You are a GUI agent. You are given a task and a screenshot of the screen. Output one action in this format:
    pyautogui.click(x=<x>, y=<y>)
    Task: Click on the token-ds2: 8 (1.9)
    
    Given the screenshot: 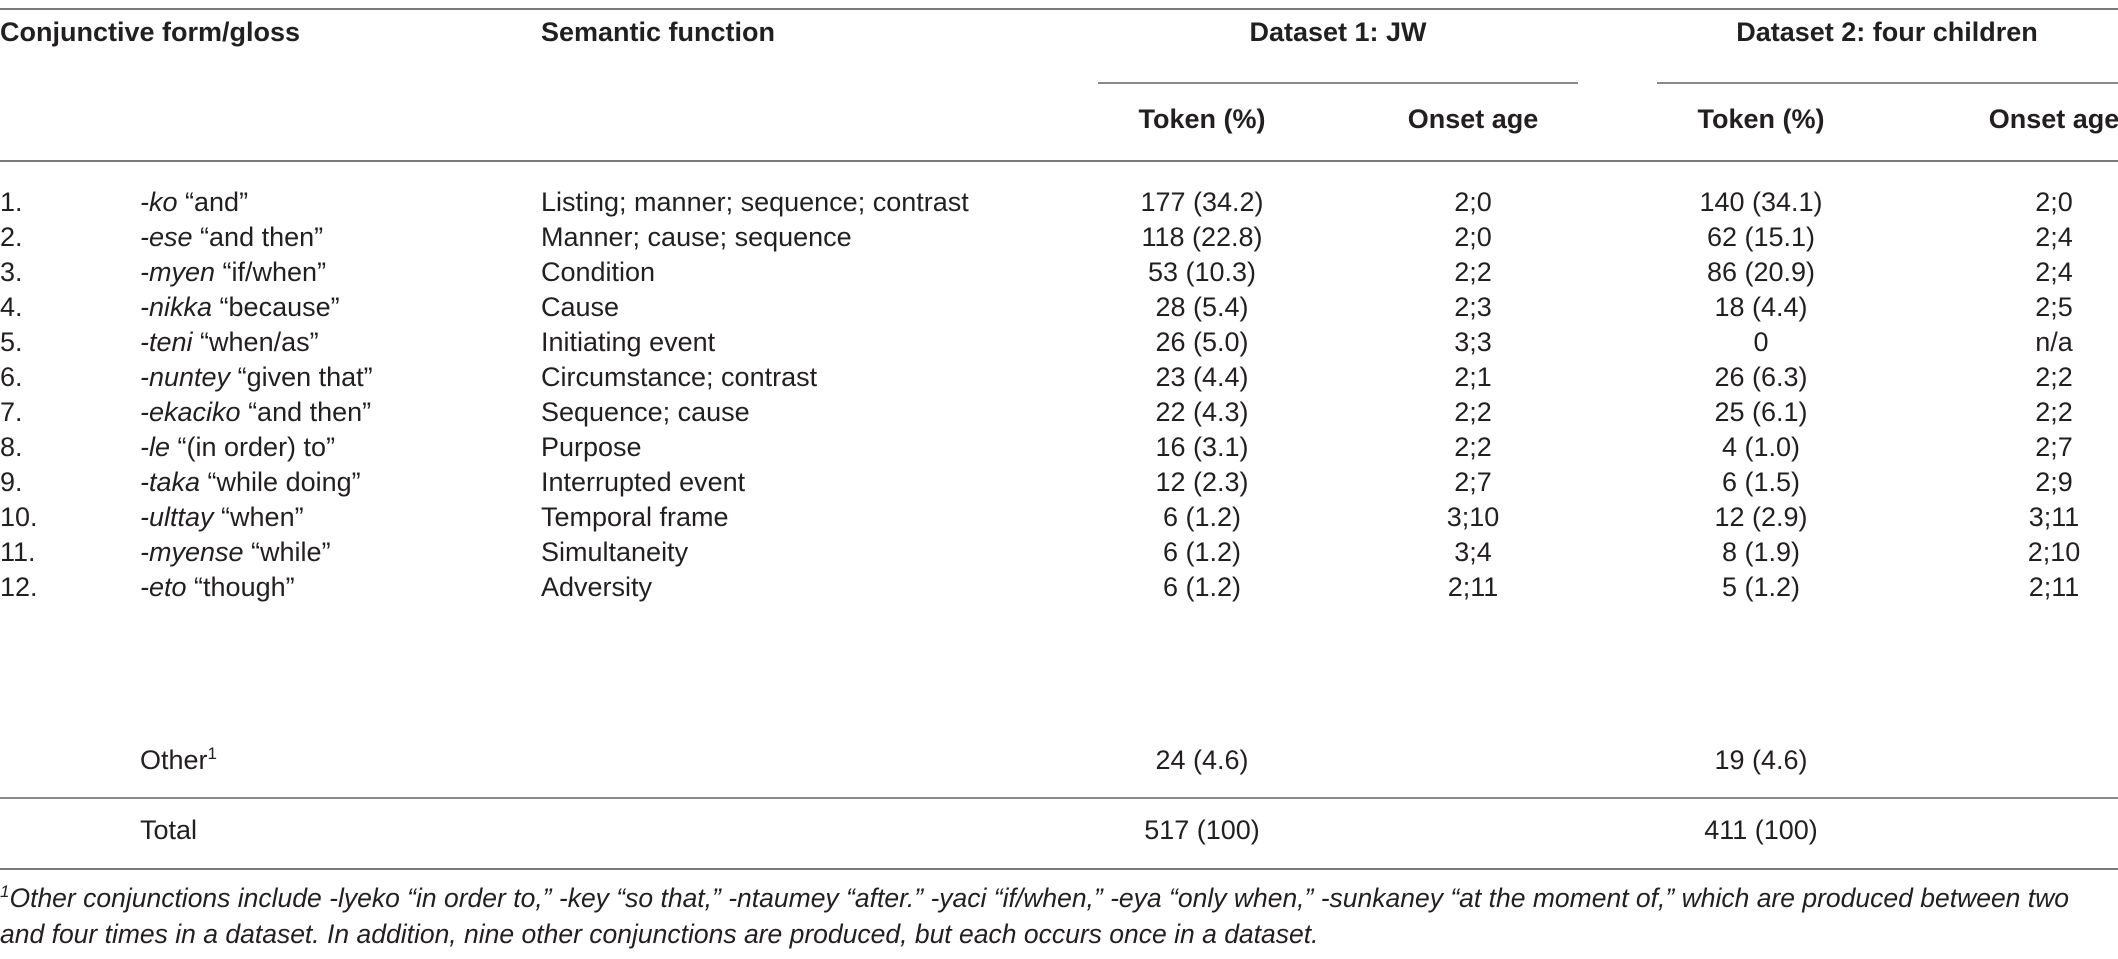 What is the action you would take?
    pyautogui.click(x=1761, y=552)
    